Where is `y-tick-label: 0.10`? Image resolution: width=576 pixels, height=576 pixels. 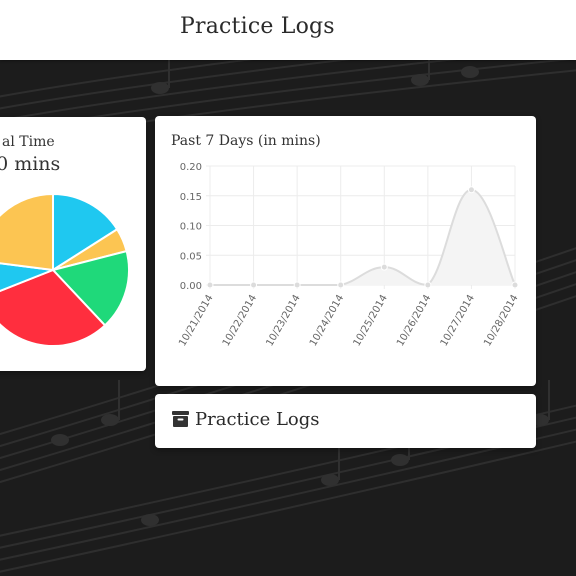
y-tick-label: 0.10 is located at coordinates (191, 227).